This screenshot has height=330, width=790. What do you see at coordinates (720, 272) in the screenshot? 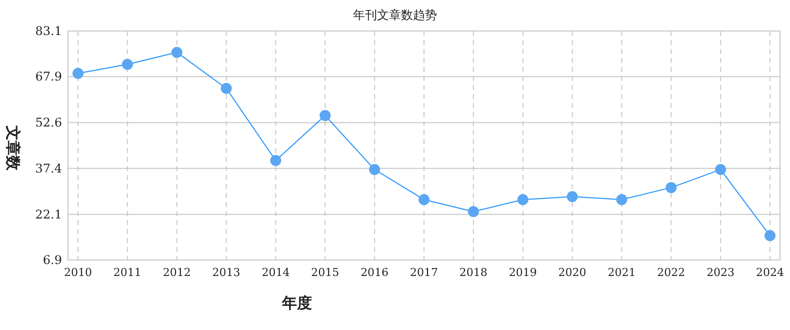
I see `x-tick-label: 2023` at bounding box center [720, 272].